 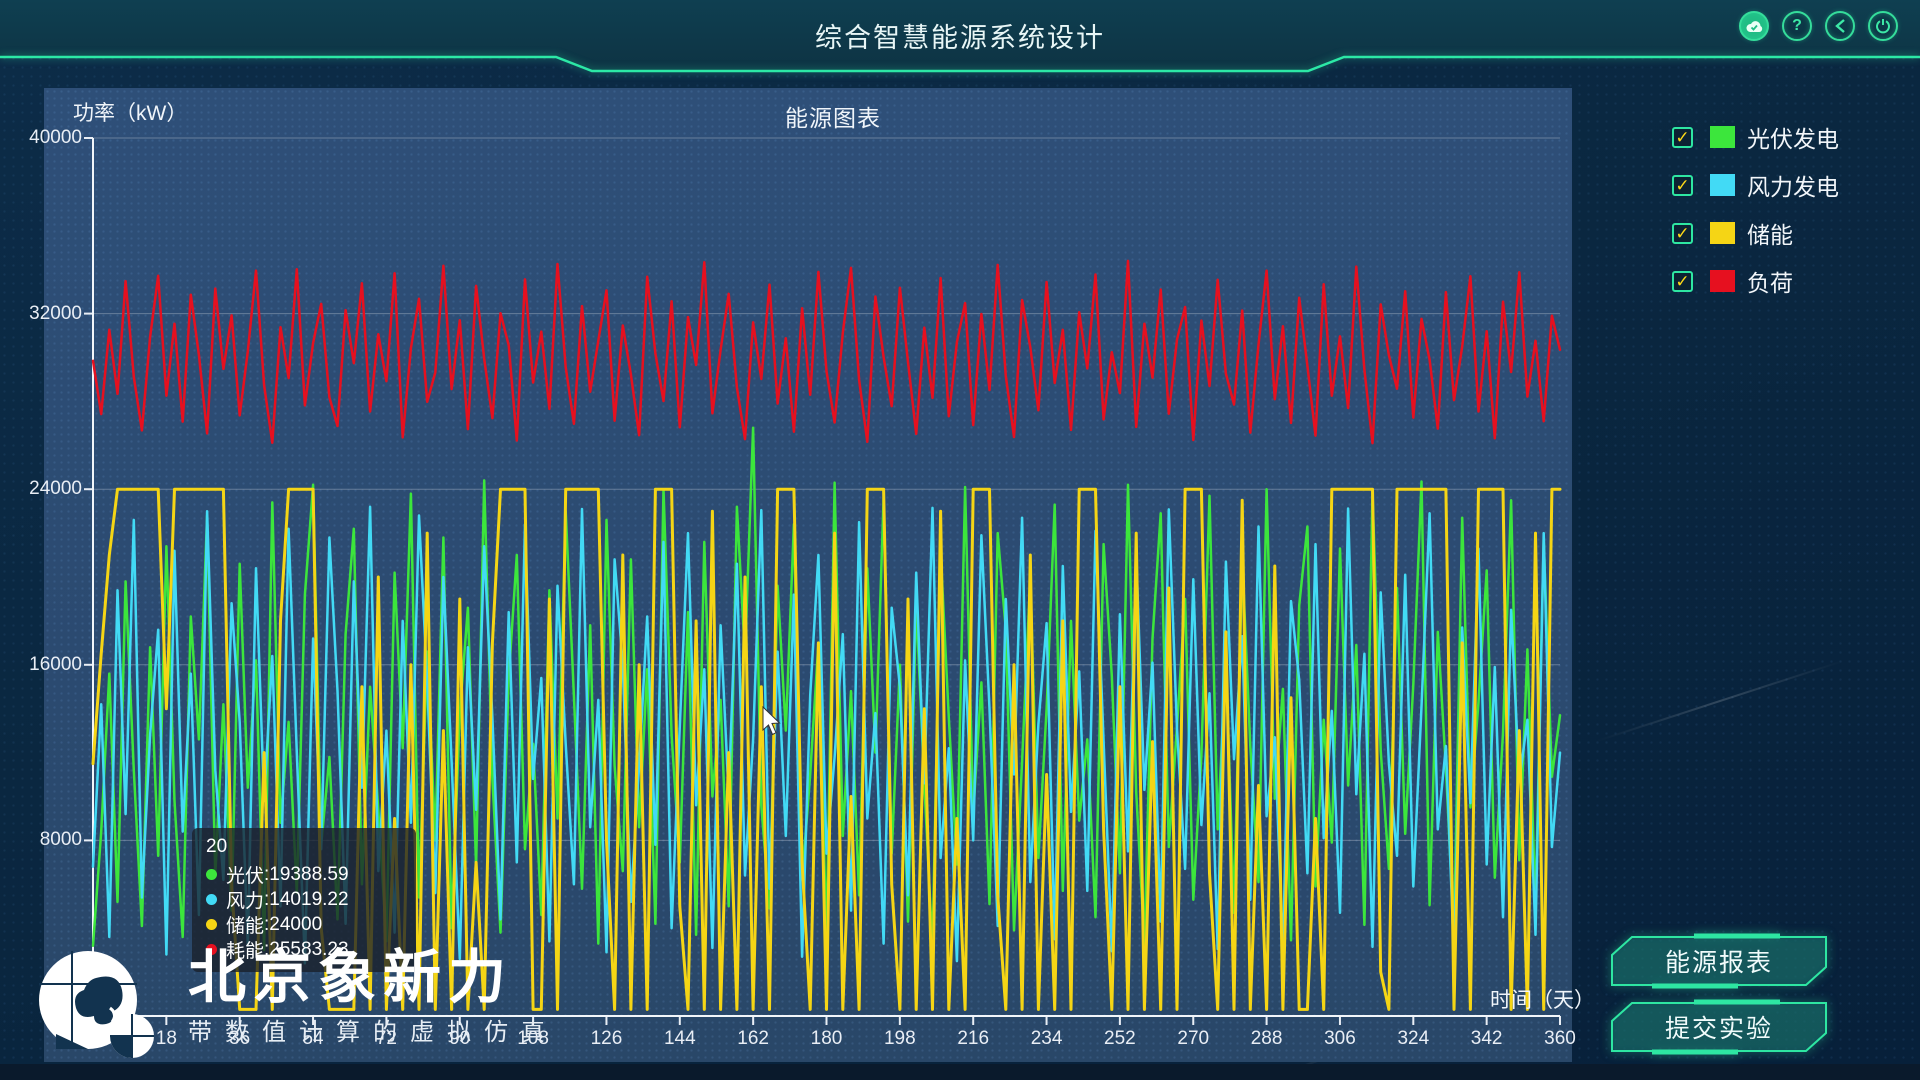 I want to click on x-tick-label: 360, so click(x=1560, y=1038).